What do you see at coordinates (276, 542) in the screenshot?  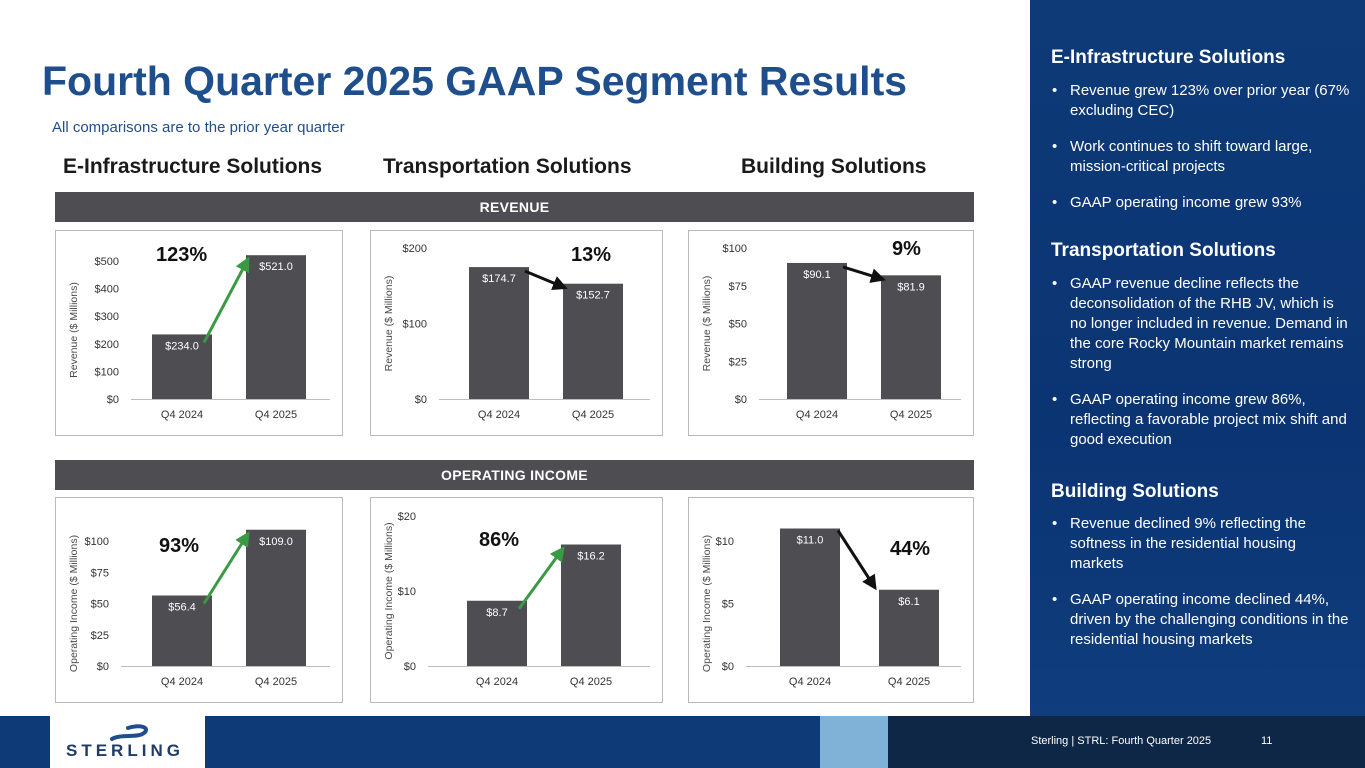 I see `bar-value-label: $109.0` at bounding box center [276, 542].